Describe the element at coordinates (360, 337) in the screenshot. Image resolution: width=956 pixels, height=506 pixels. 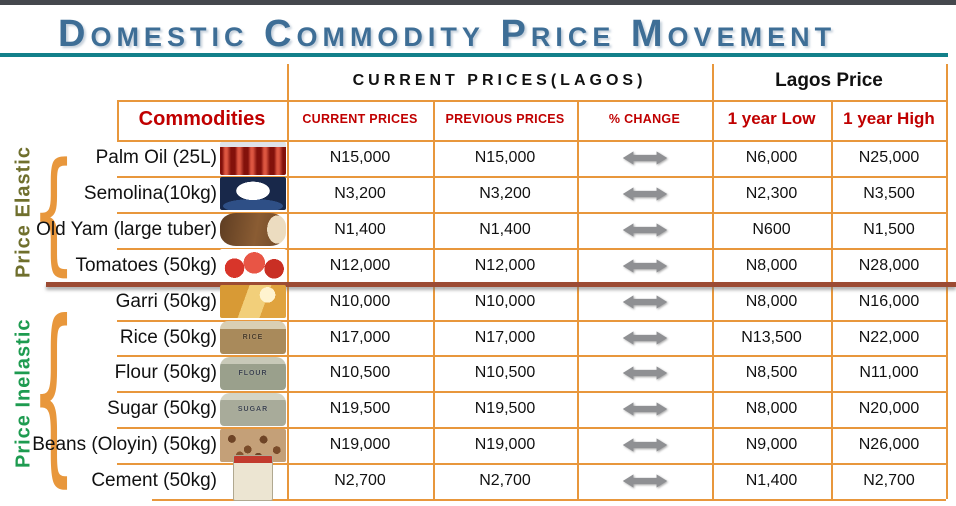
I see `current-price-cell: N17,000` at that location.